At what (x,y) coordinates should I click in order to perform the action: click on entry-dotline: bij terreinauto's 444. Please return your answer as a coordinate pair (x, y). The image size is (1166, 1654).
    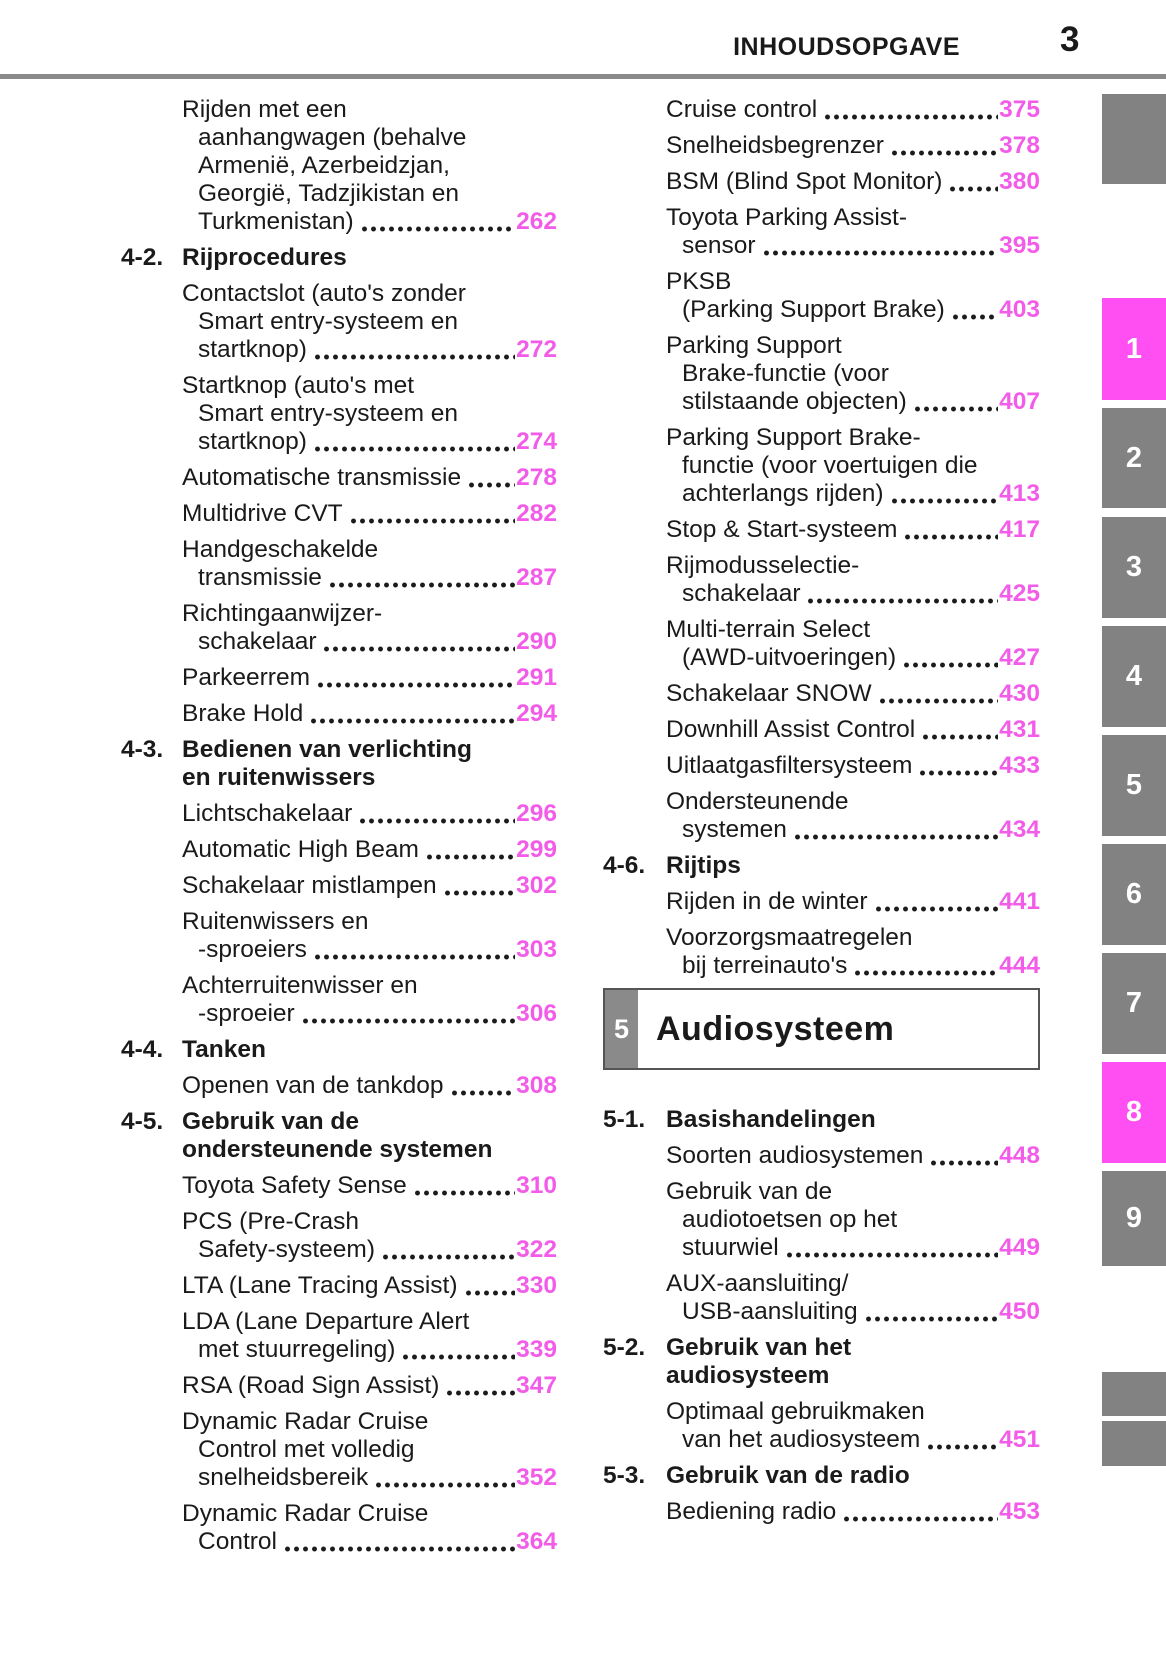
    Looking at the image, I should click on (853, 966).